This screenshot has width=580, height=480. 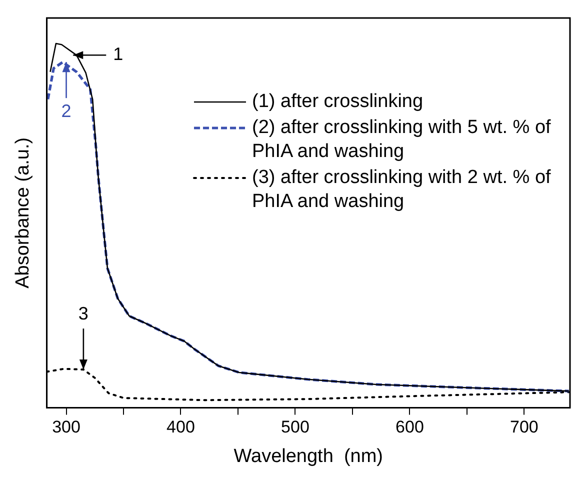 I want to click on x-tick-label: 300, so click(x=66, y=427).